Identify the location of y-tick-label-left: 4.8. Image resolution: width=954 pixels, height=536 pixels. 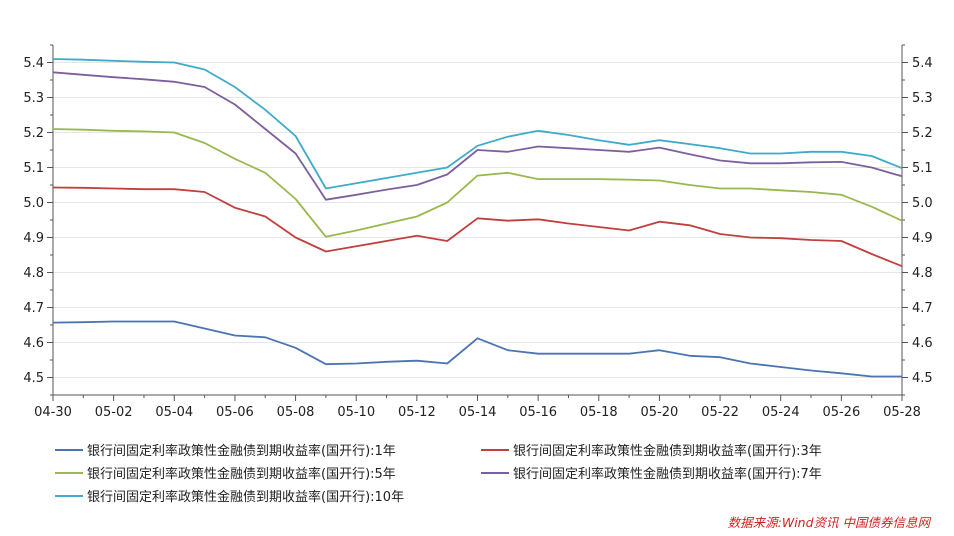
(33, 273).